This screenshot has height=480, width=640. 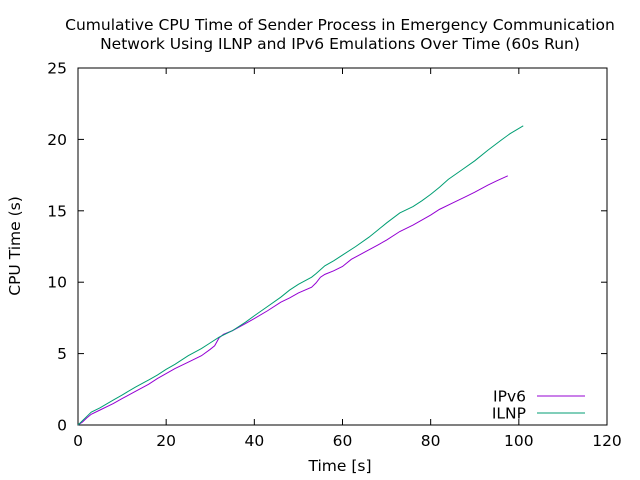 I want to click on x-tick-label: 120, so click(x=607, y=441).